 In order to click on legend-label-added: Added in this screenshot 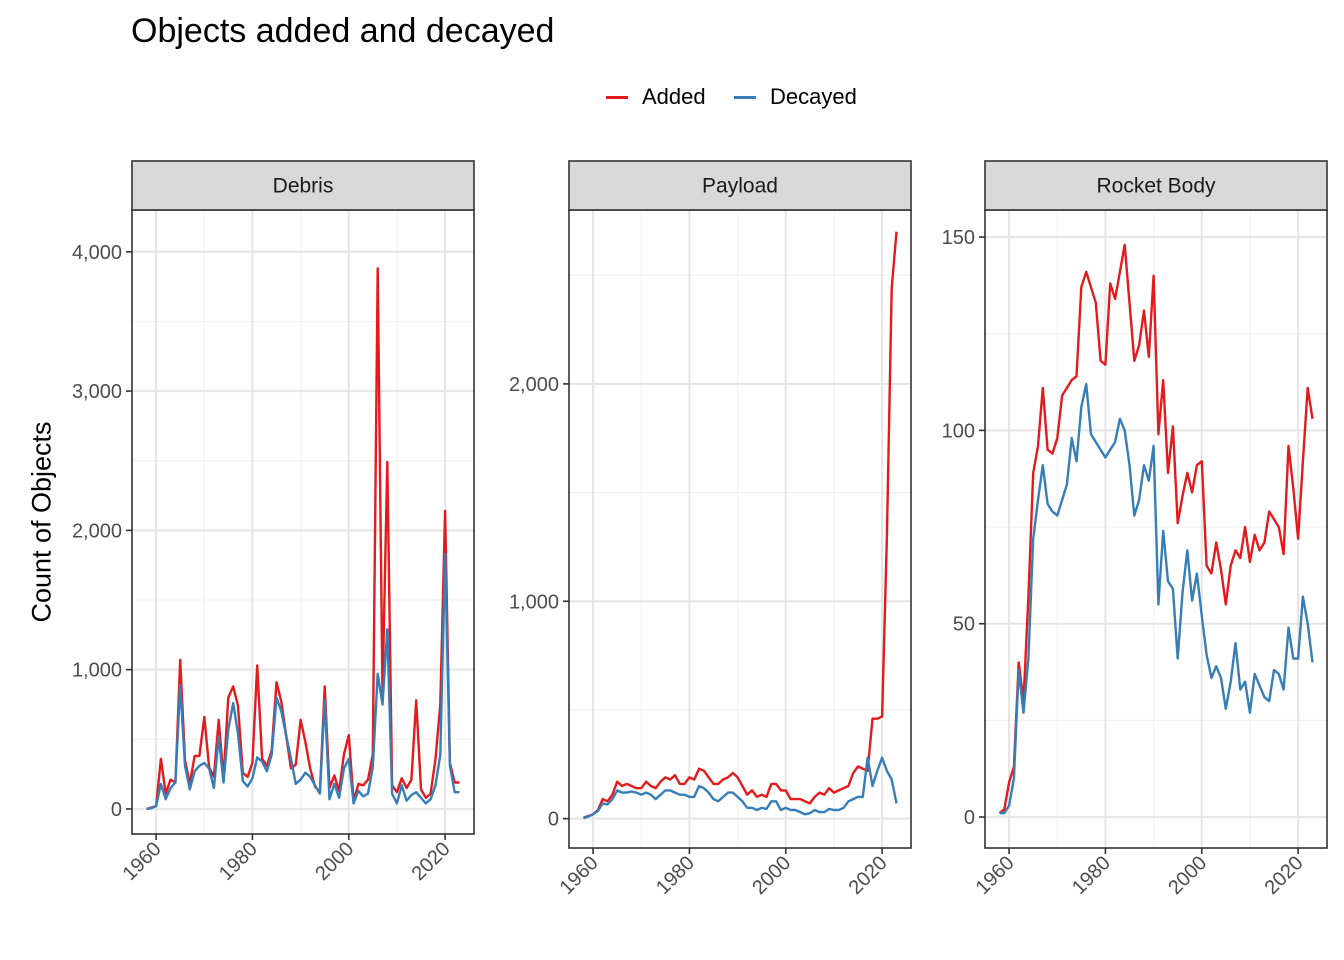, I will do `click(674, 96)`.